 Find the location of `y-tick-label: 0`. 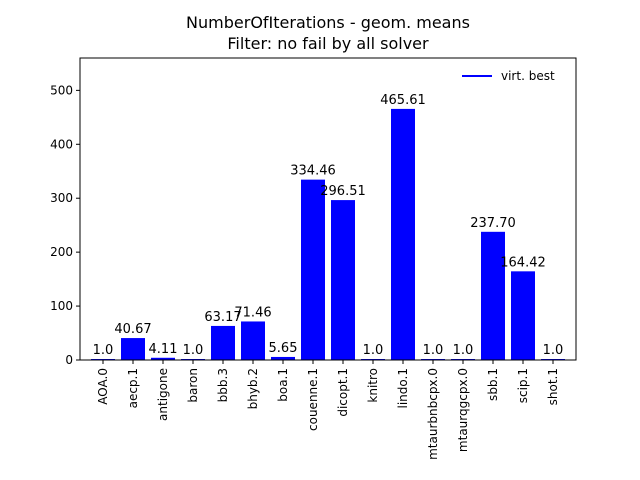

y-tick-label: 0 is located at coordinates (69, 360).